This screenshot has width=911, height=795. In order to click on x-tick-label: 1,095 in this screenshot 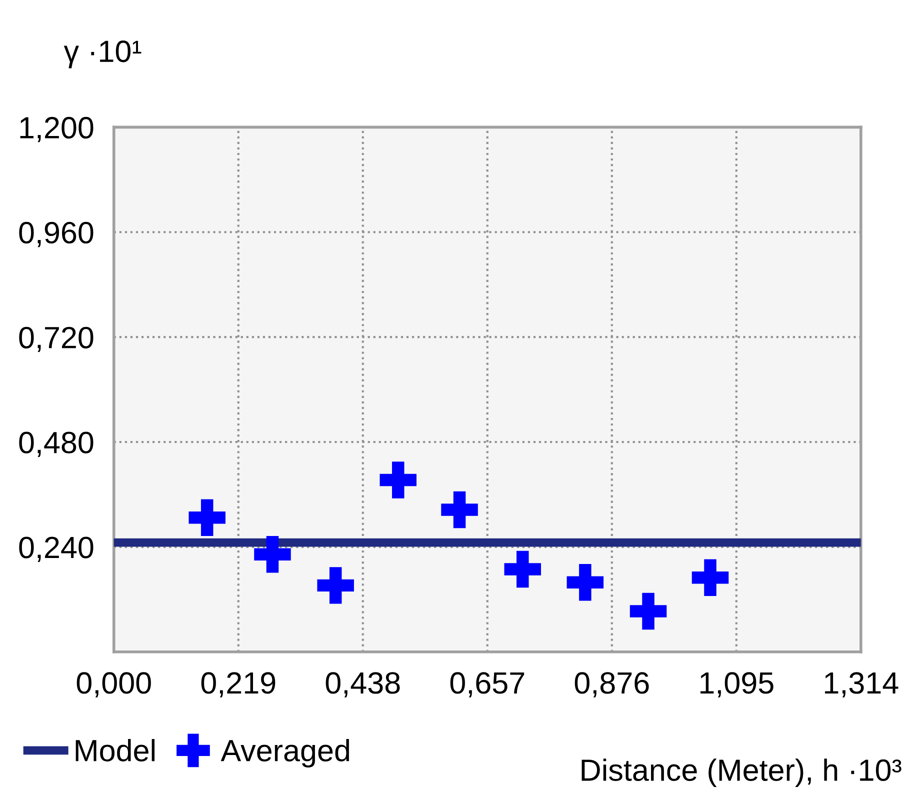, I will do `click(737, 685)`.